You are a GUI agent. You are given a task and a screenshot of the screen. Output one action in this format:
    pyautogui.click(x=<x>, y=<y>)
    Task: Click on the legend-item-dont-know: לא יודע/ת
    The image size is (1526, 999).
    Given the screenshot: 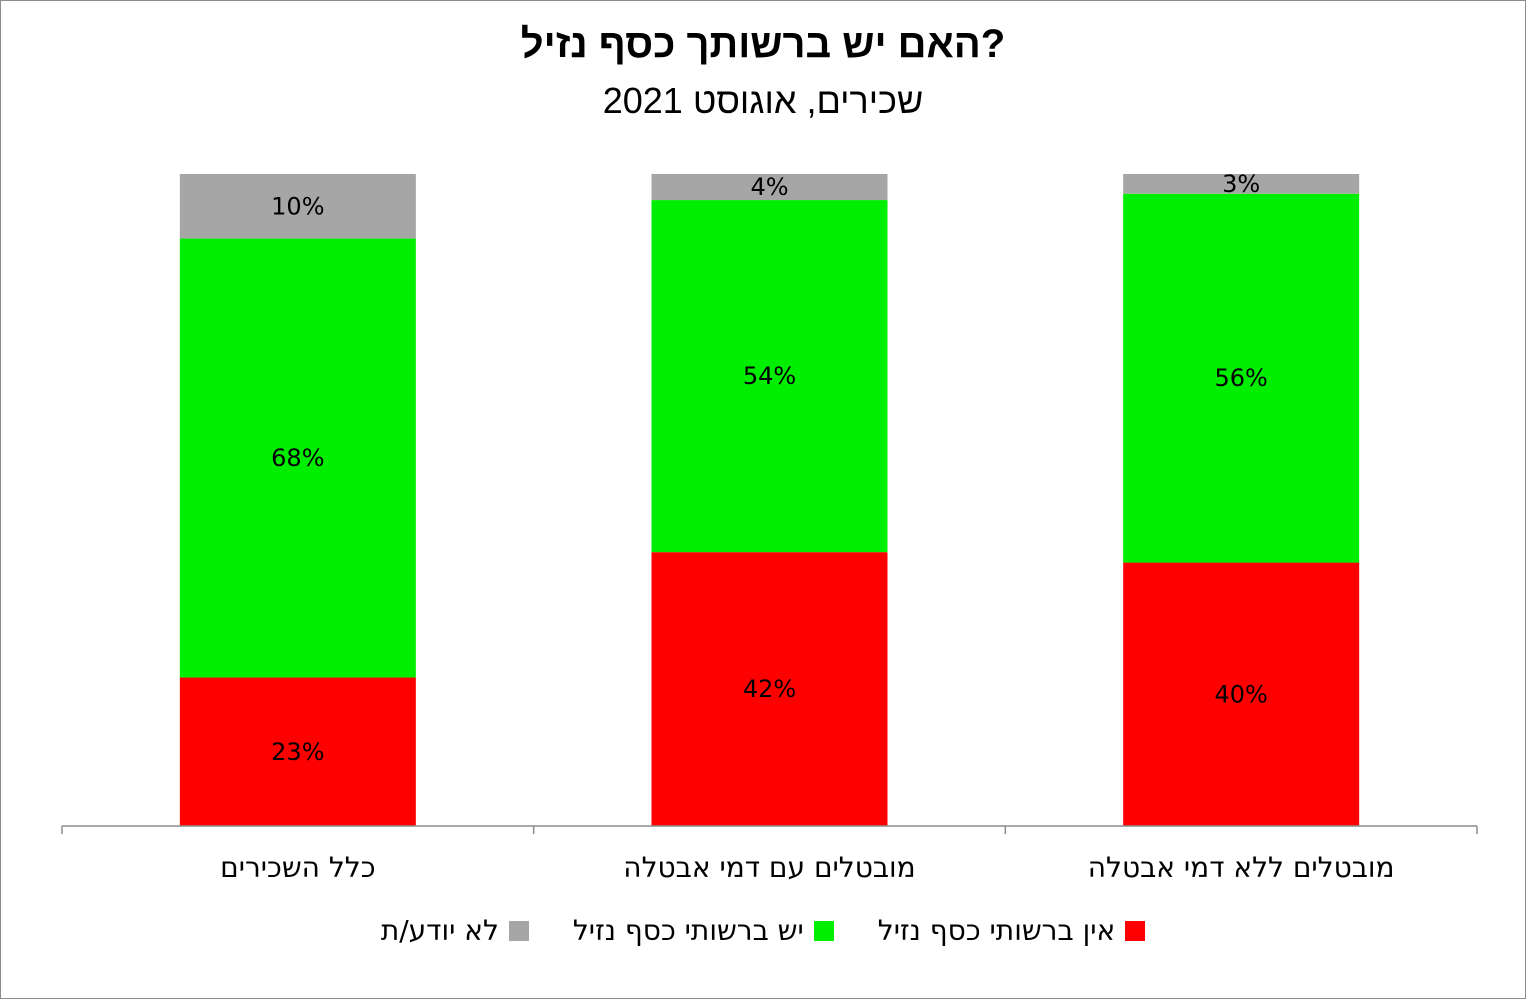 What is the action you would take?
    pyautogui.click(x=455, y=930)
    